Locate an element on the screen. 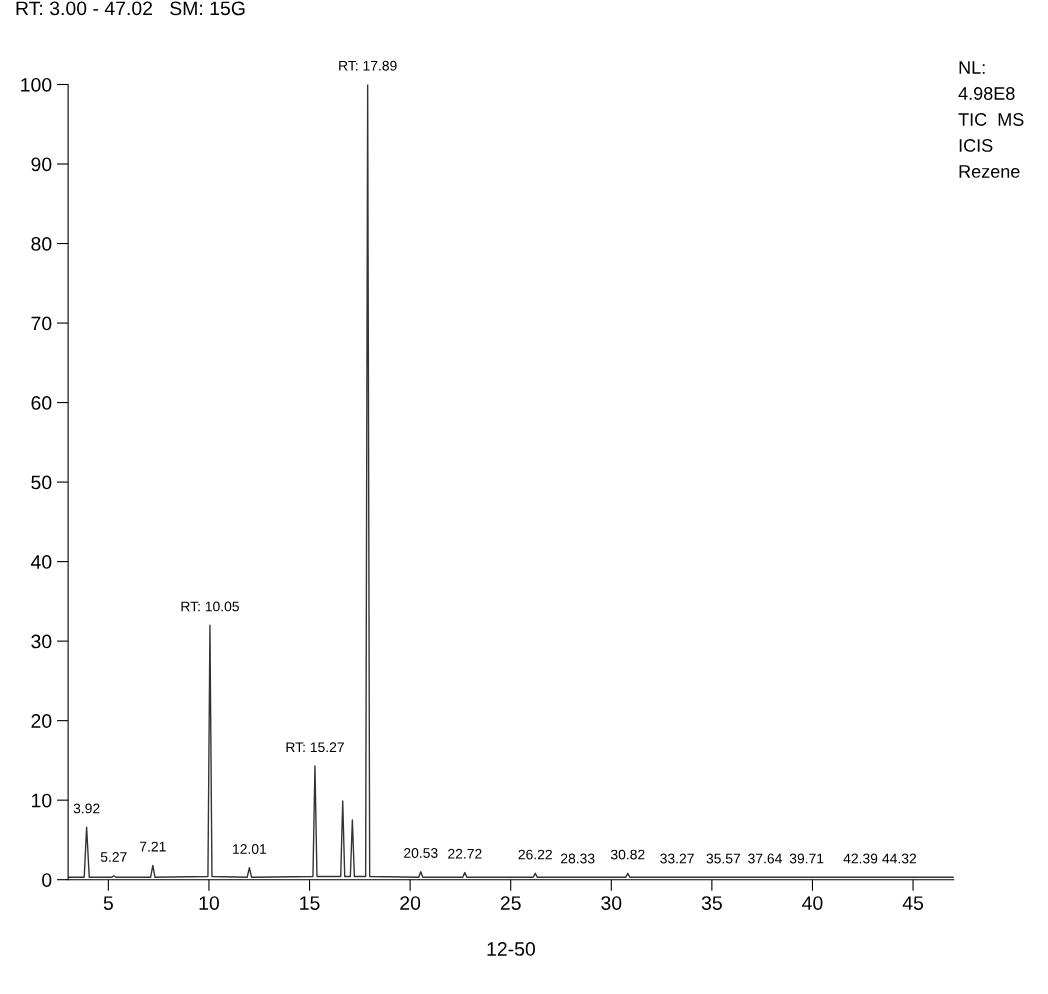 This screenshot has width=1048, height=994. x-tick-label: 10 is located at coordinates (209, 903).